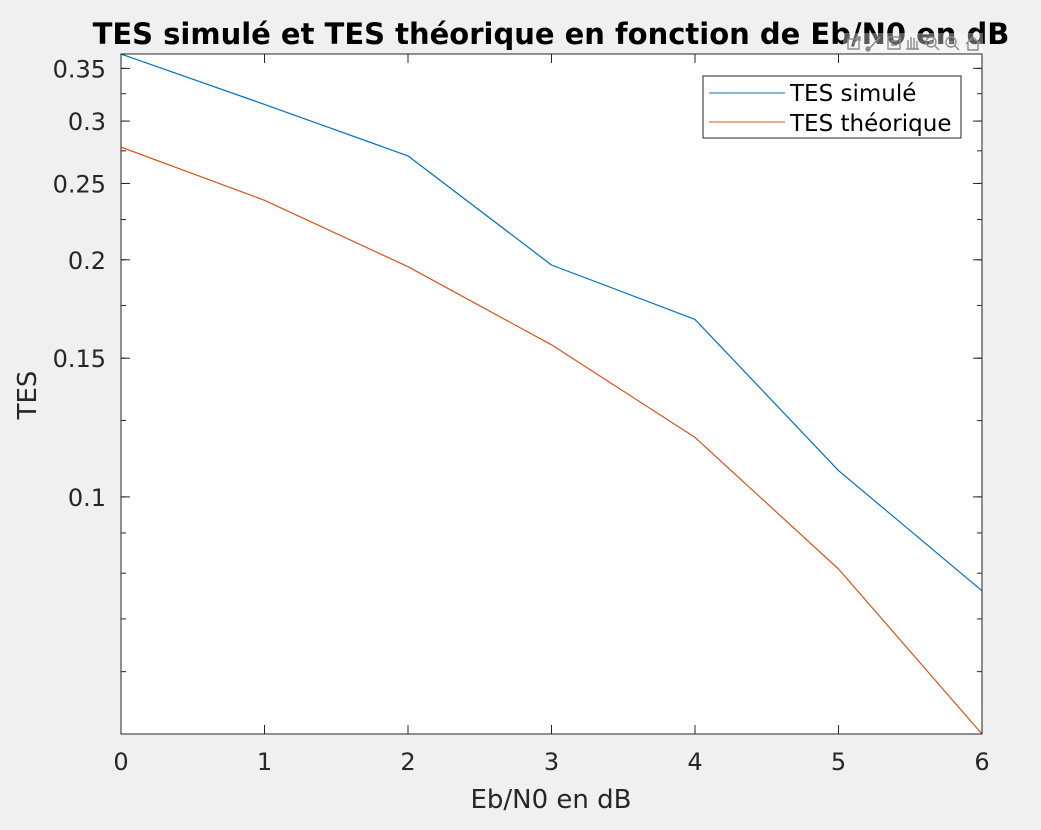 The height and width of the screenshot is (830, 1041). Describe the element at coordinates (79, 69) in the screenshot. I see `y-tick-label: 0.35` at that location.